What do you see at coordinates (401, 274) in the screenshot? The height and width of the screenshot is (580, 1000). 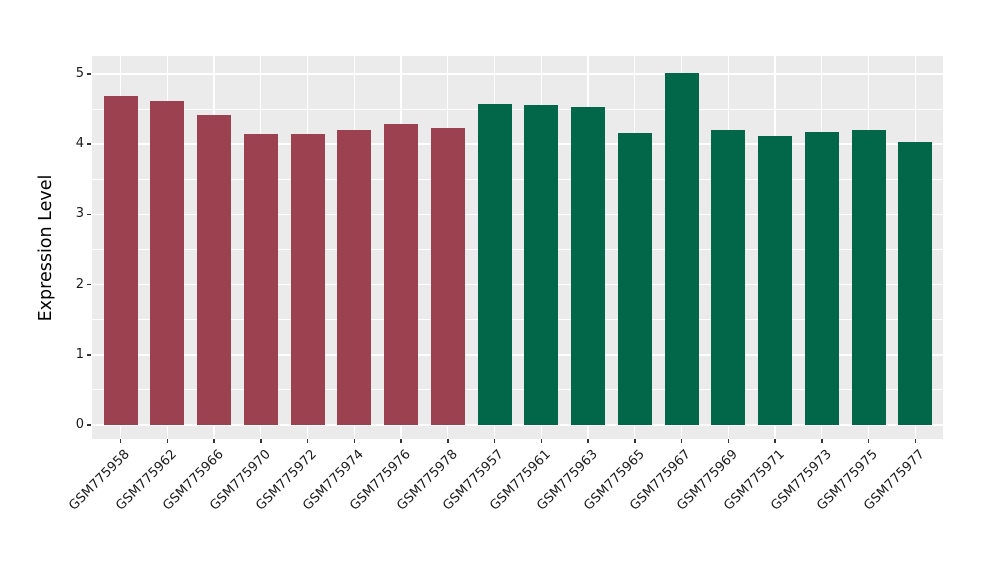 I see `bar-GSM775976` at bounding box center [401, 274].